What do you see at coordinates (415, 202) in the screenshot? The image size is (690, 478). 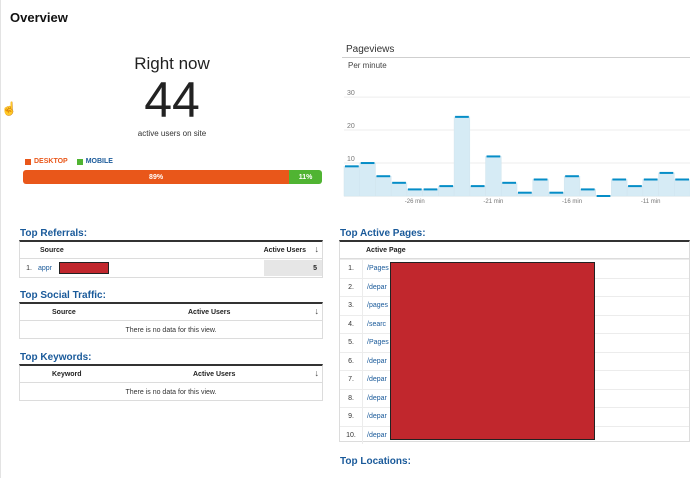 I see `x-tick-label: -26 min` at bounding box center [415, 202].